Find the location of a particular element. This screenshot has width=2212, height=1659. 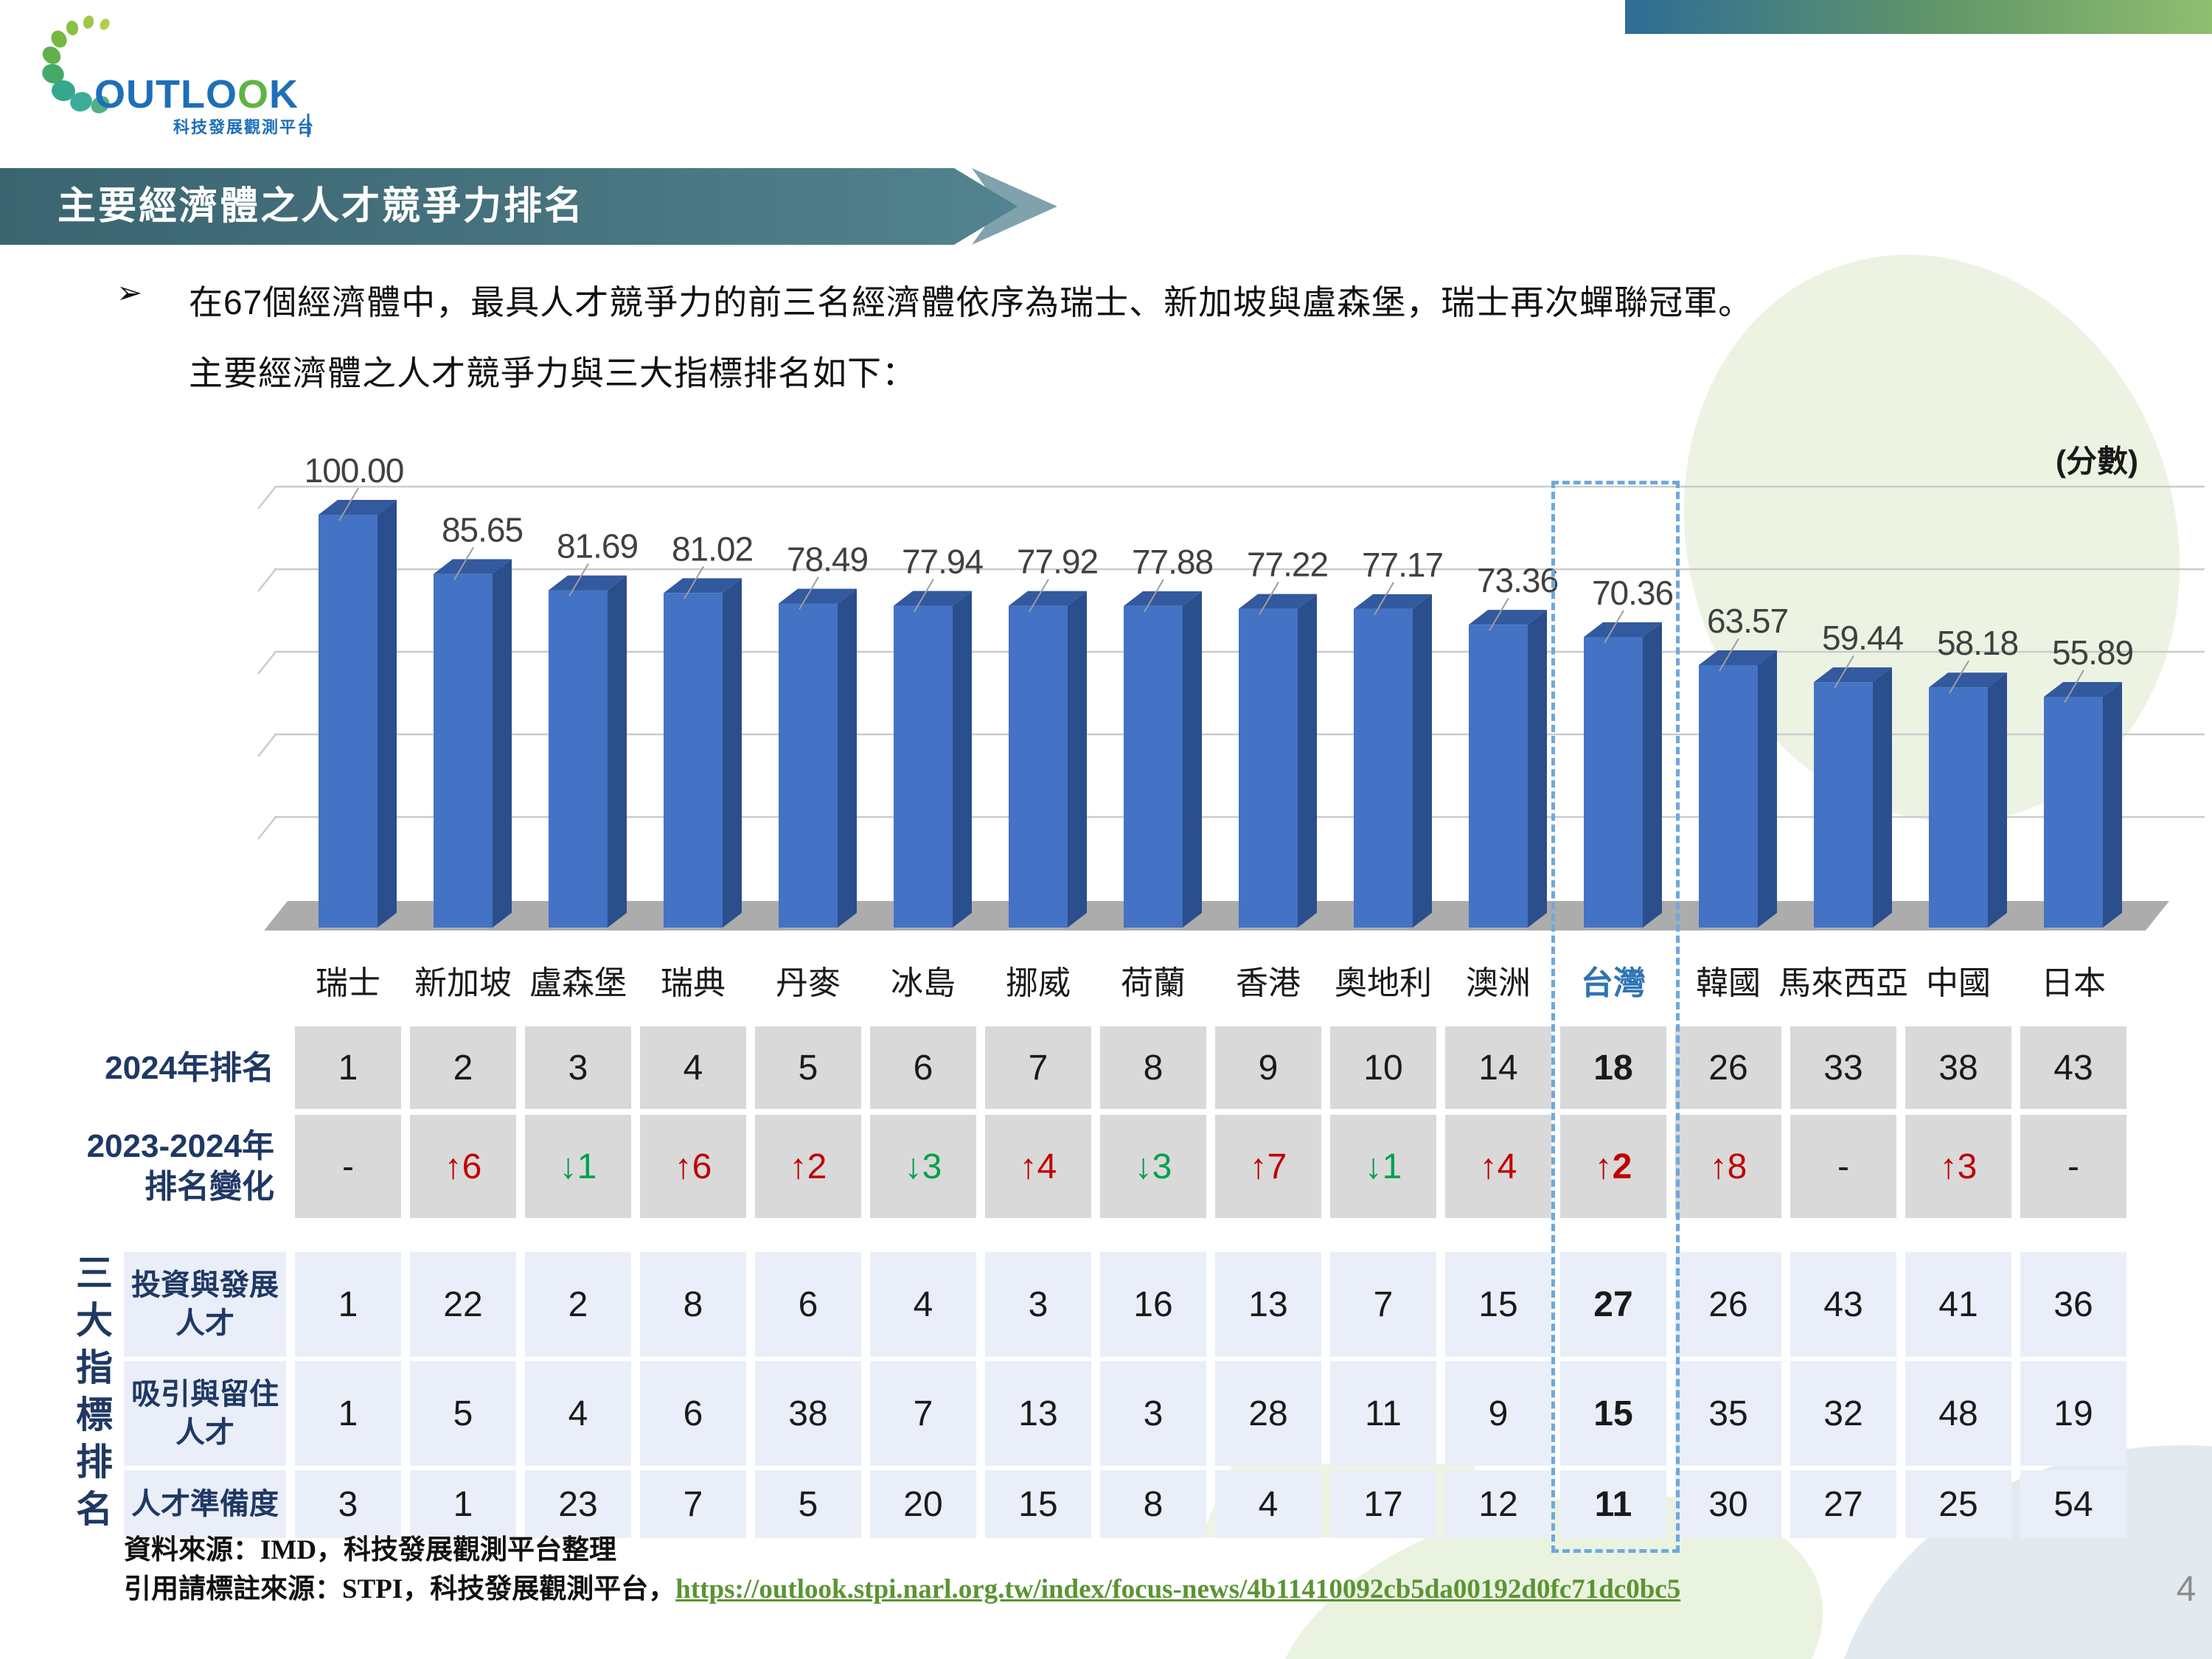

indicator-cell: 1 is located at coordinates (348, 1304).